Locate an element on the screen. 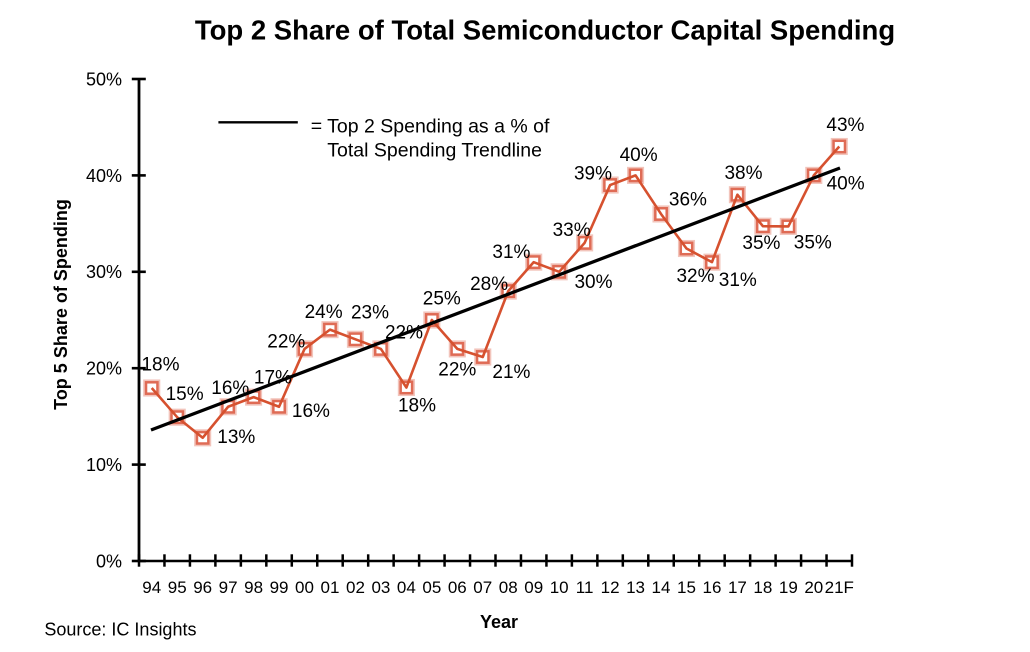 This screenshot has width=1030, height=652. svg-text: 28% is located at coordinates (489, 284).